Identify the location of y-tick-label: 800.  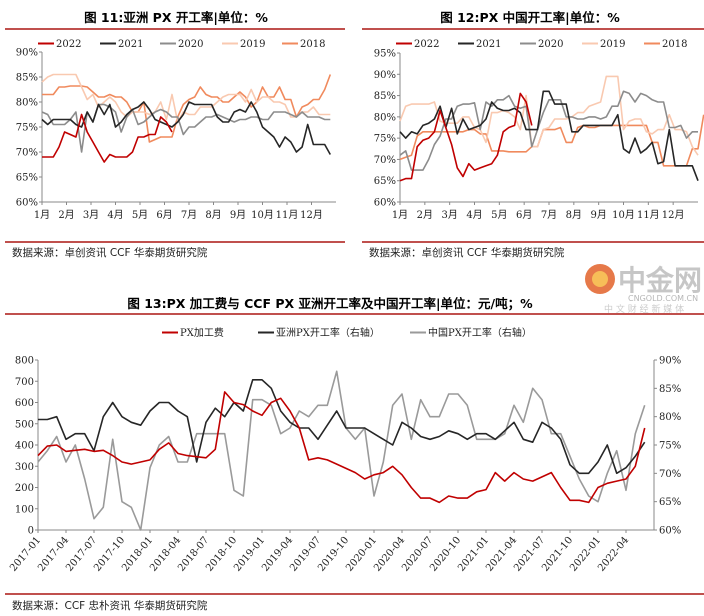
(24, 361).